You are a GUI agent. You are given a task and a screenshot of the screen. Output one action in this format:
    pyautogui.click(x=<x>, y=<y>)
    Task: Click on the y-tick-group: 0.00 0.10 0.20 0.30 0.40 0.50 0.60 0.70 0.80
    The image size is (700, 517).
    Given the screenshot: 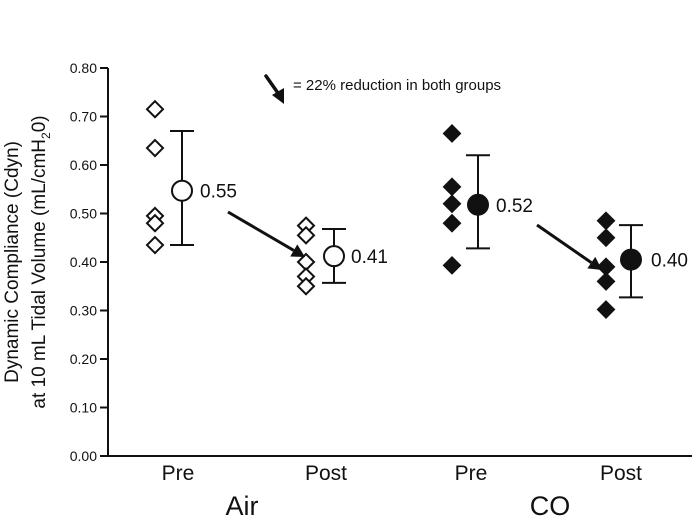 What is the action you would take?
    pyautogui.click(x=89, y=262)
    